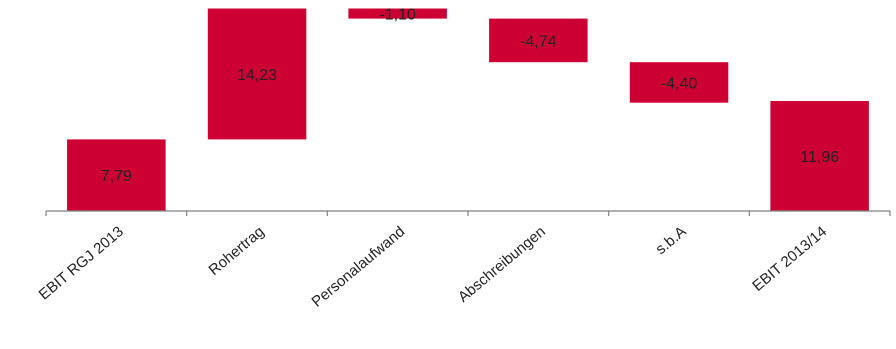  I want to click on value-label-personalaufwand: -1,10, so click(397, 15).